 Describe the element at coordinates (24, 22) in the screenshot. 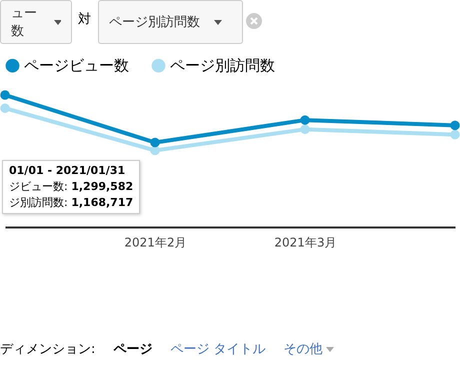

I see `text: ュー数` at that location.